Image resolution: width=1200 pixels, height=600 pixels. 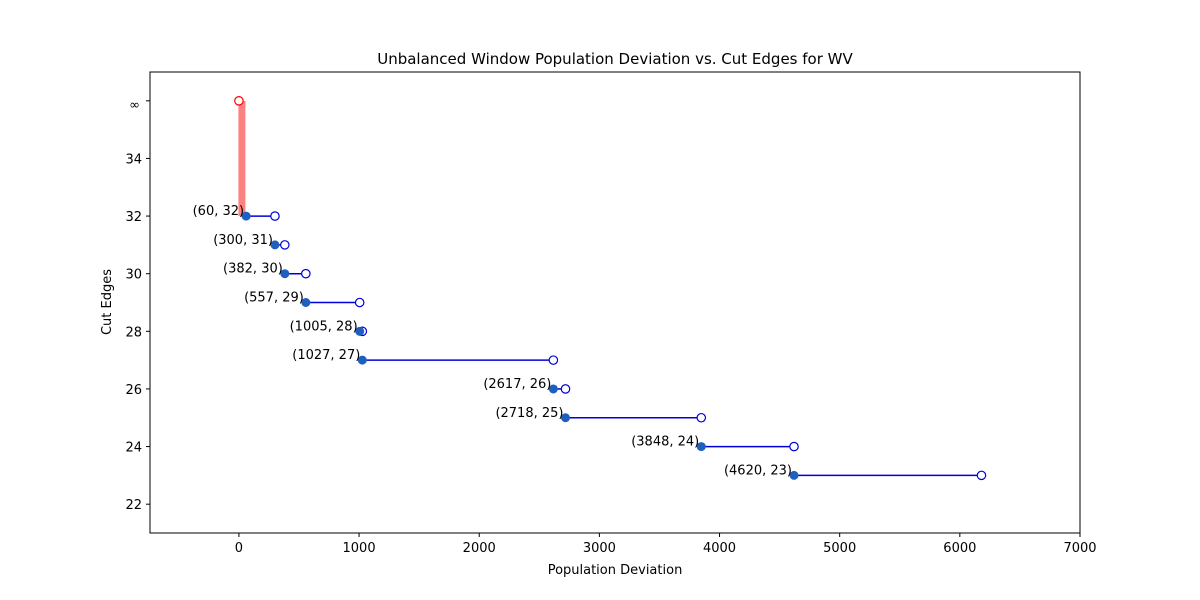 What do you see at coordinates (107, 302) in the screenshot?
I see `y-axis-label: Cut Edges` at bounding box center [107, 302].